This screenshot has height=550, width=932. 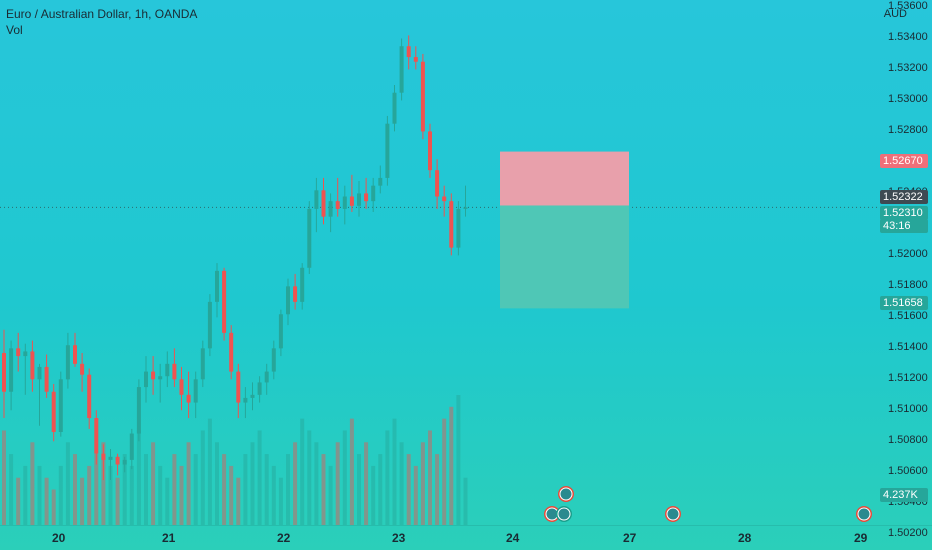 What do you see at coordinates (399, 538) in the screenshot?
I see `date-label: 23` at bounding box center [399, 538].